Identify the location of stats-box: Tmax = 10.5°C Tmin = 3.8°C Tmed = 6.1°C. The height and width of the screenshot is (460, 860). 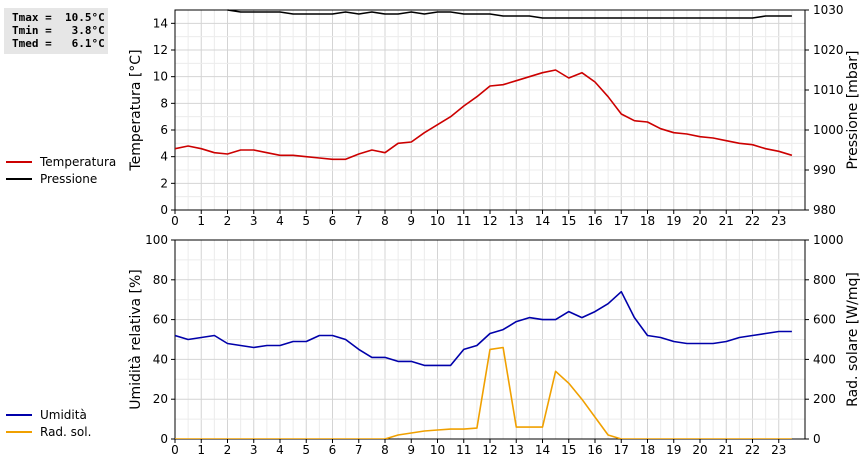
(56, 31).